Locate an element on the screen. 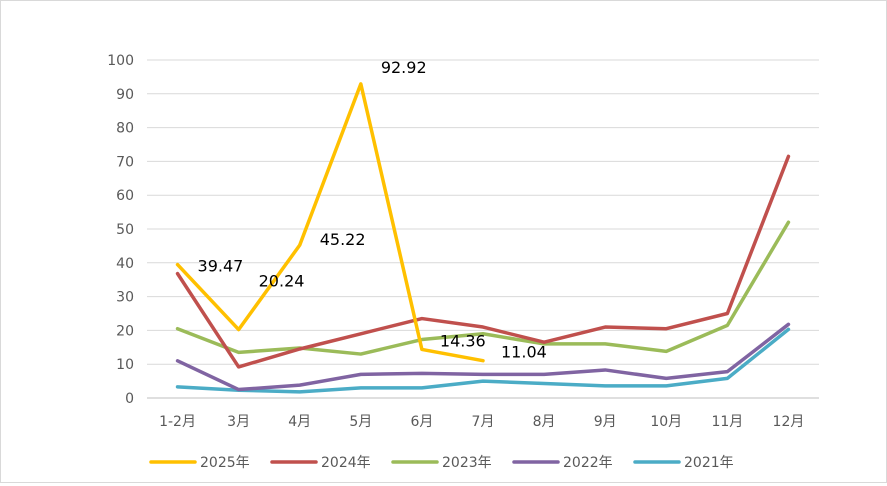 The width and height of the screenshot is (887, 486). x-tick-label: 10月 is located at coordinates (666, 422).